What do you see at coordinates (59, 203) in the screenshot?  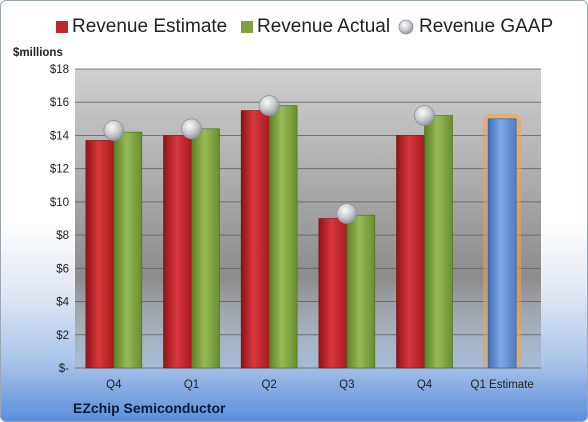 I see `y-tick-label: $10` at bounding box center [59, 203].